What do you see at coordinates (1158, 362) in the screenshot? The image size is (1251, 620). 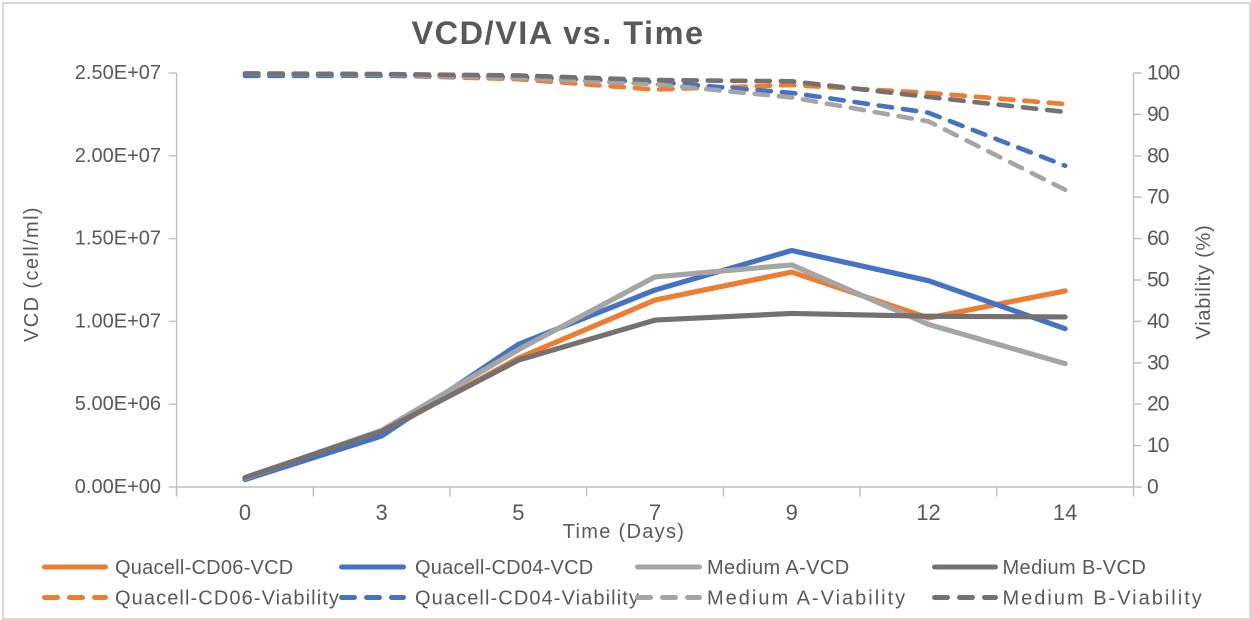 I see `svg-text: 30` at bounding box center [1158, 362].